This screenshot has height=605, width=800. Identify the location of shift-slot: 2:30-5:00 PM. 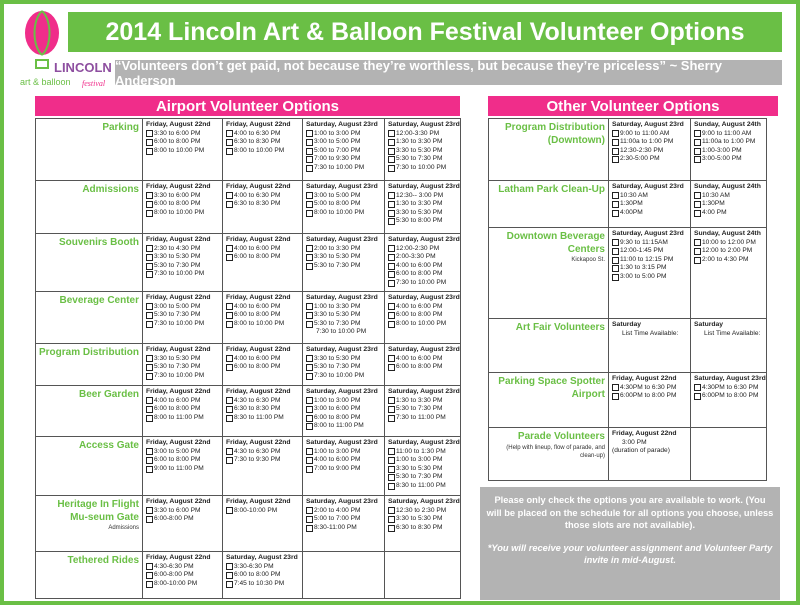
(649, 159).